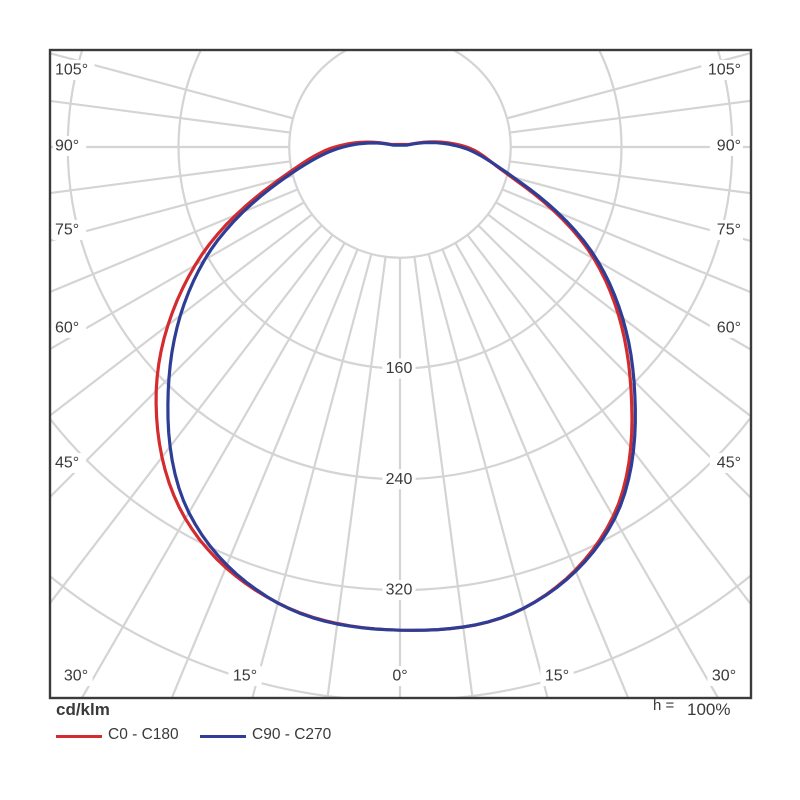  What do you see at coordinates (399, 479) in the screenshot?
I see `radial-tick-label: 240` at bounding box center [399, 479].